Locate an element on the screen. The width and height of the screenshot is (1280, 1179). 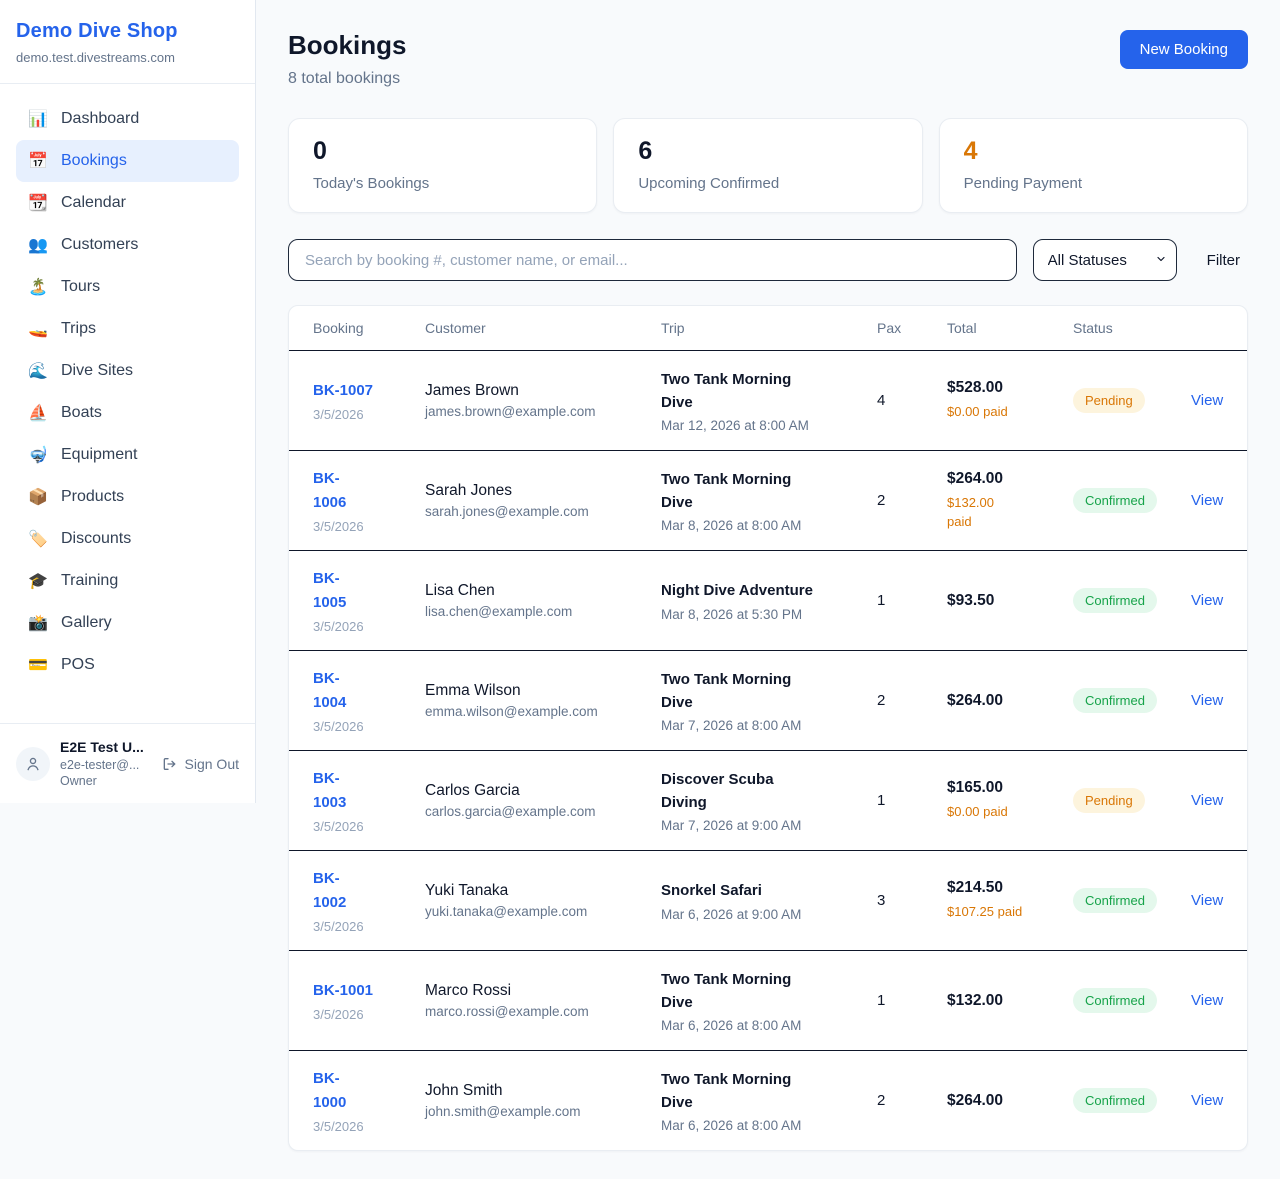
customer-name: Yuki Tanaka is located at coordinates (467, 890).